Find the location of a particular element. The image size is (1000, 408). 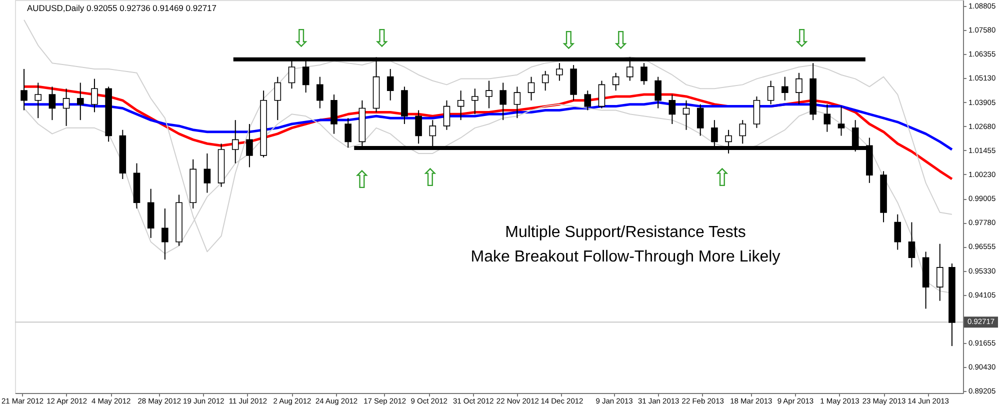

chart-title: AUDUSD,Daily 0.92055 0.92736 0.91469 0.92717 is located at coordinates (122, 8).